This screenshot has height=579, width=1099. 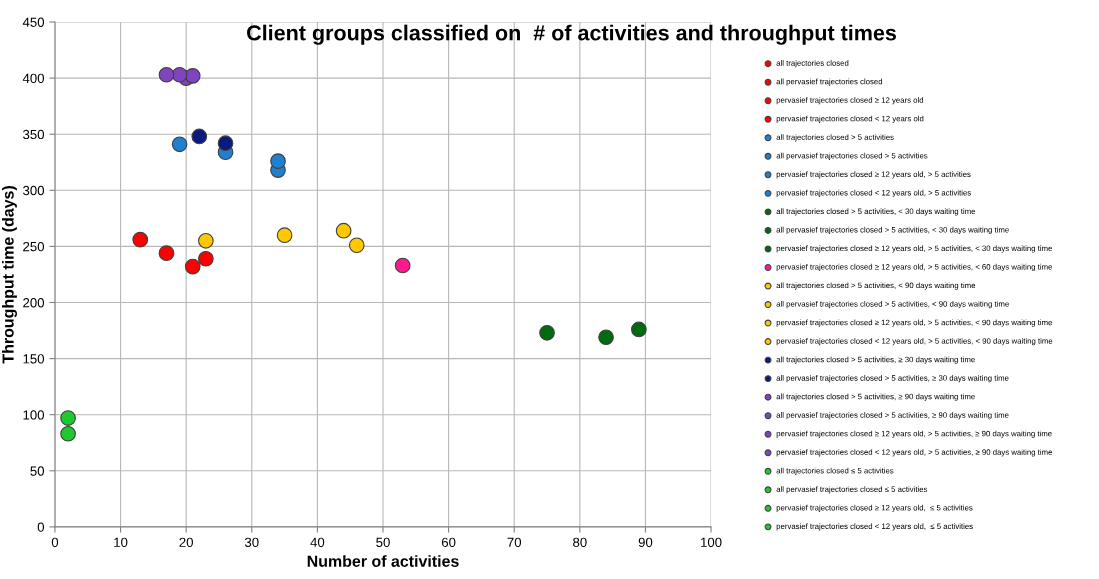 I want to click on x-tick-label: 90, so click(x=645, y=542).